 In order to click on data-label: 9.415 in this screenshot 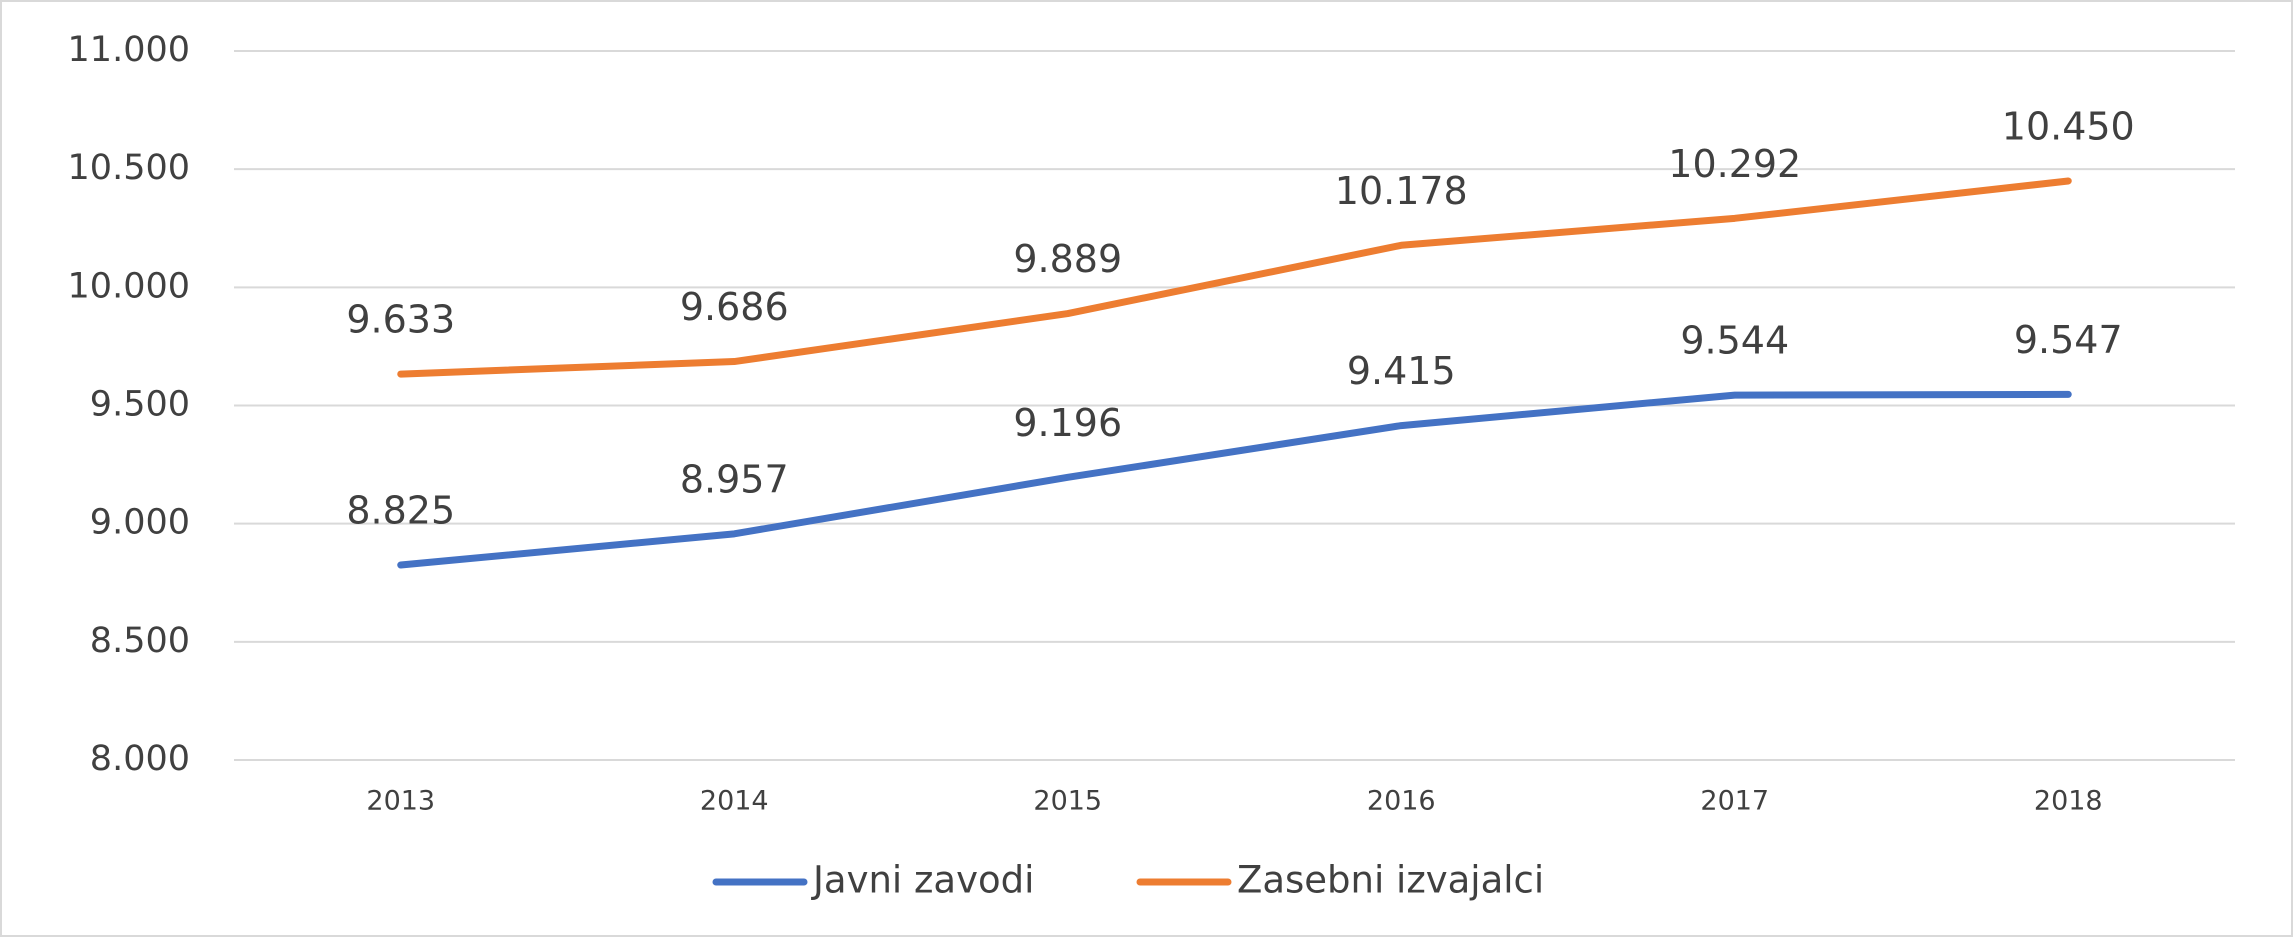, I will do `click(1401, 371)`.